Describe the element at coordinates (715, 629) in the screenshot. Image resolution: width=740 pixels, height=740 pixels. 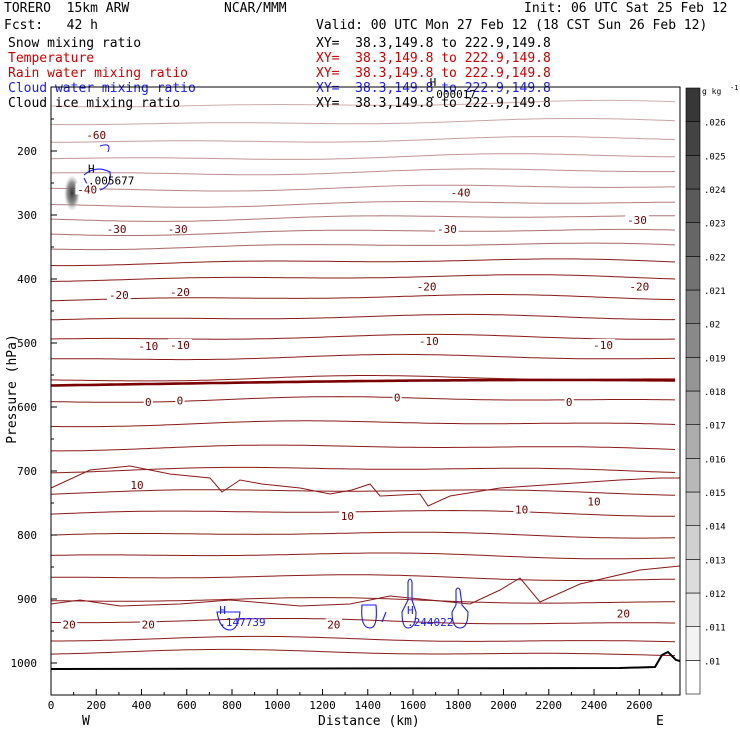
I see `colorbar-label: .011` at that location.